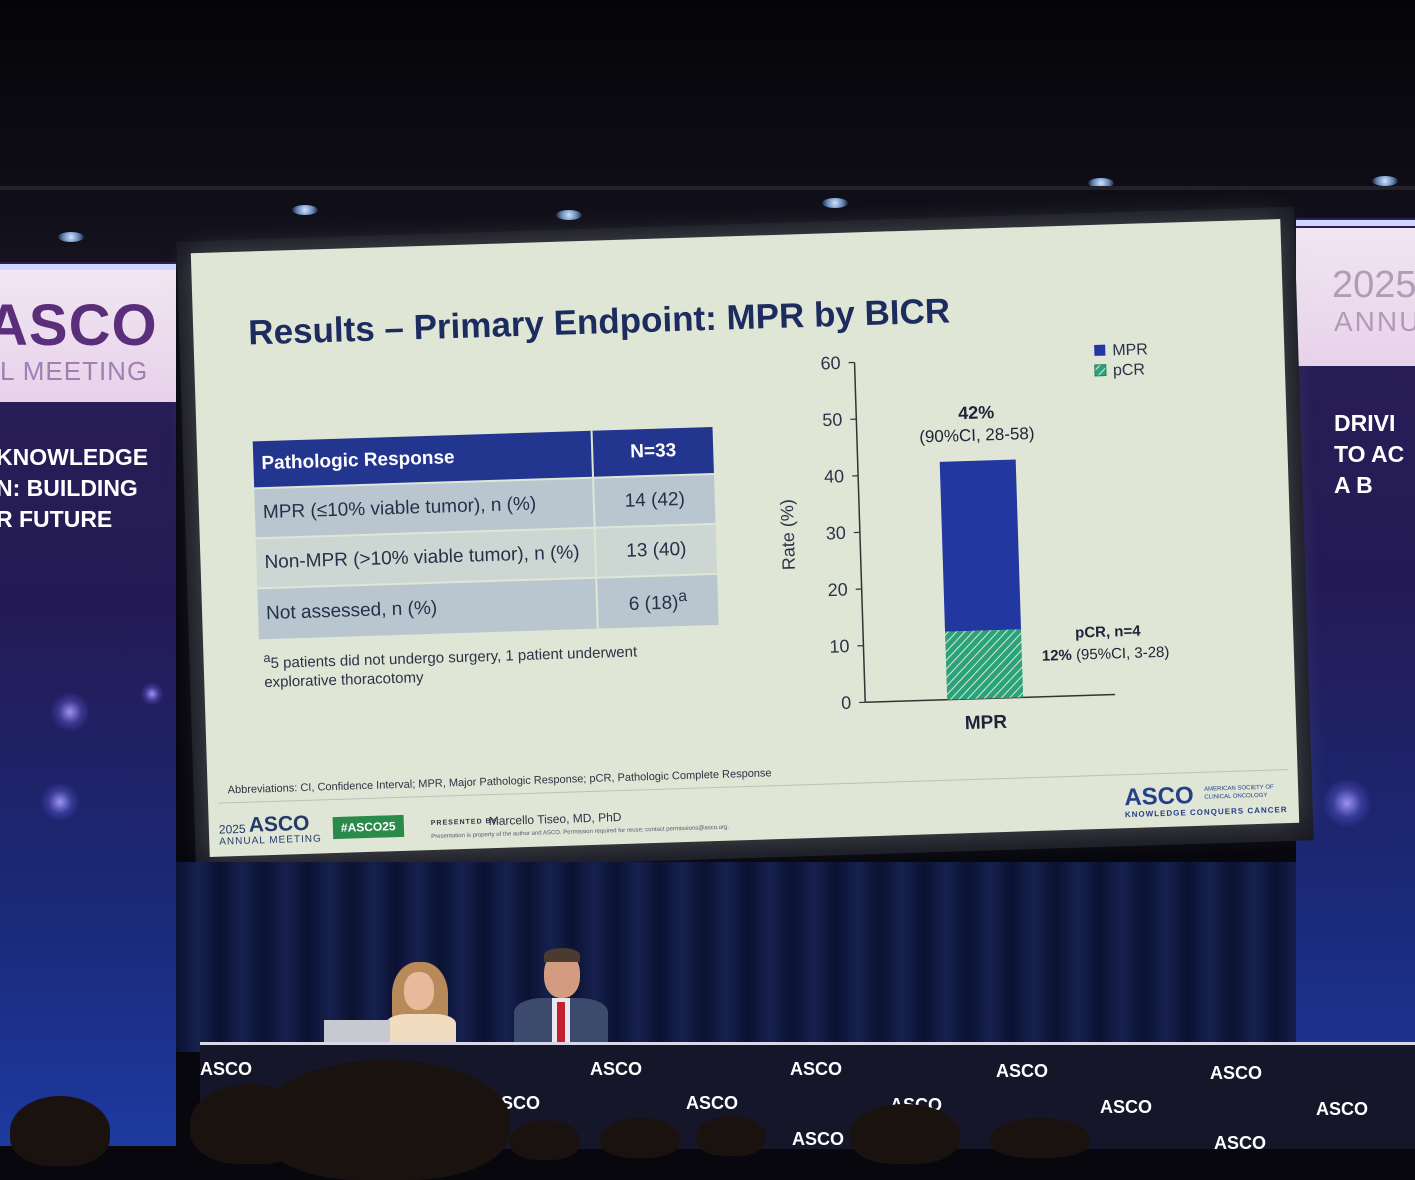  I want to click on laptop, so click(357, 1032).